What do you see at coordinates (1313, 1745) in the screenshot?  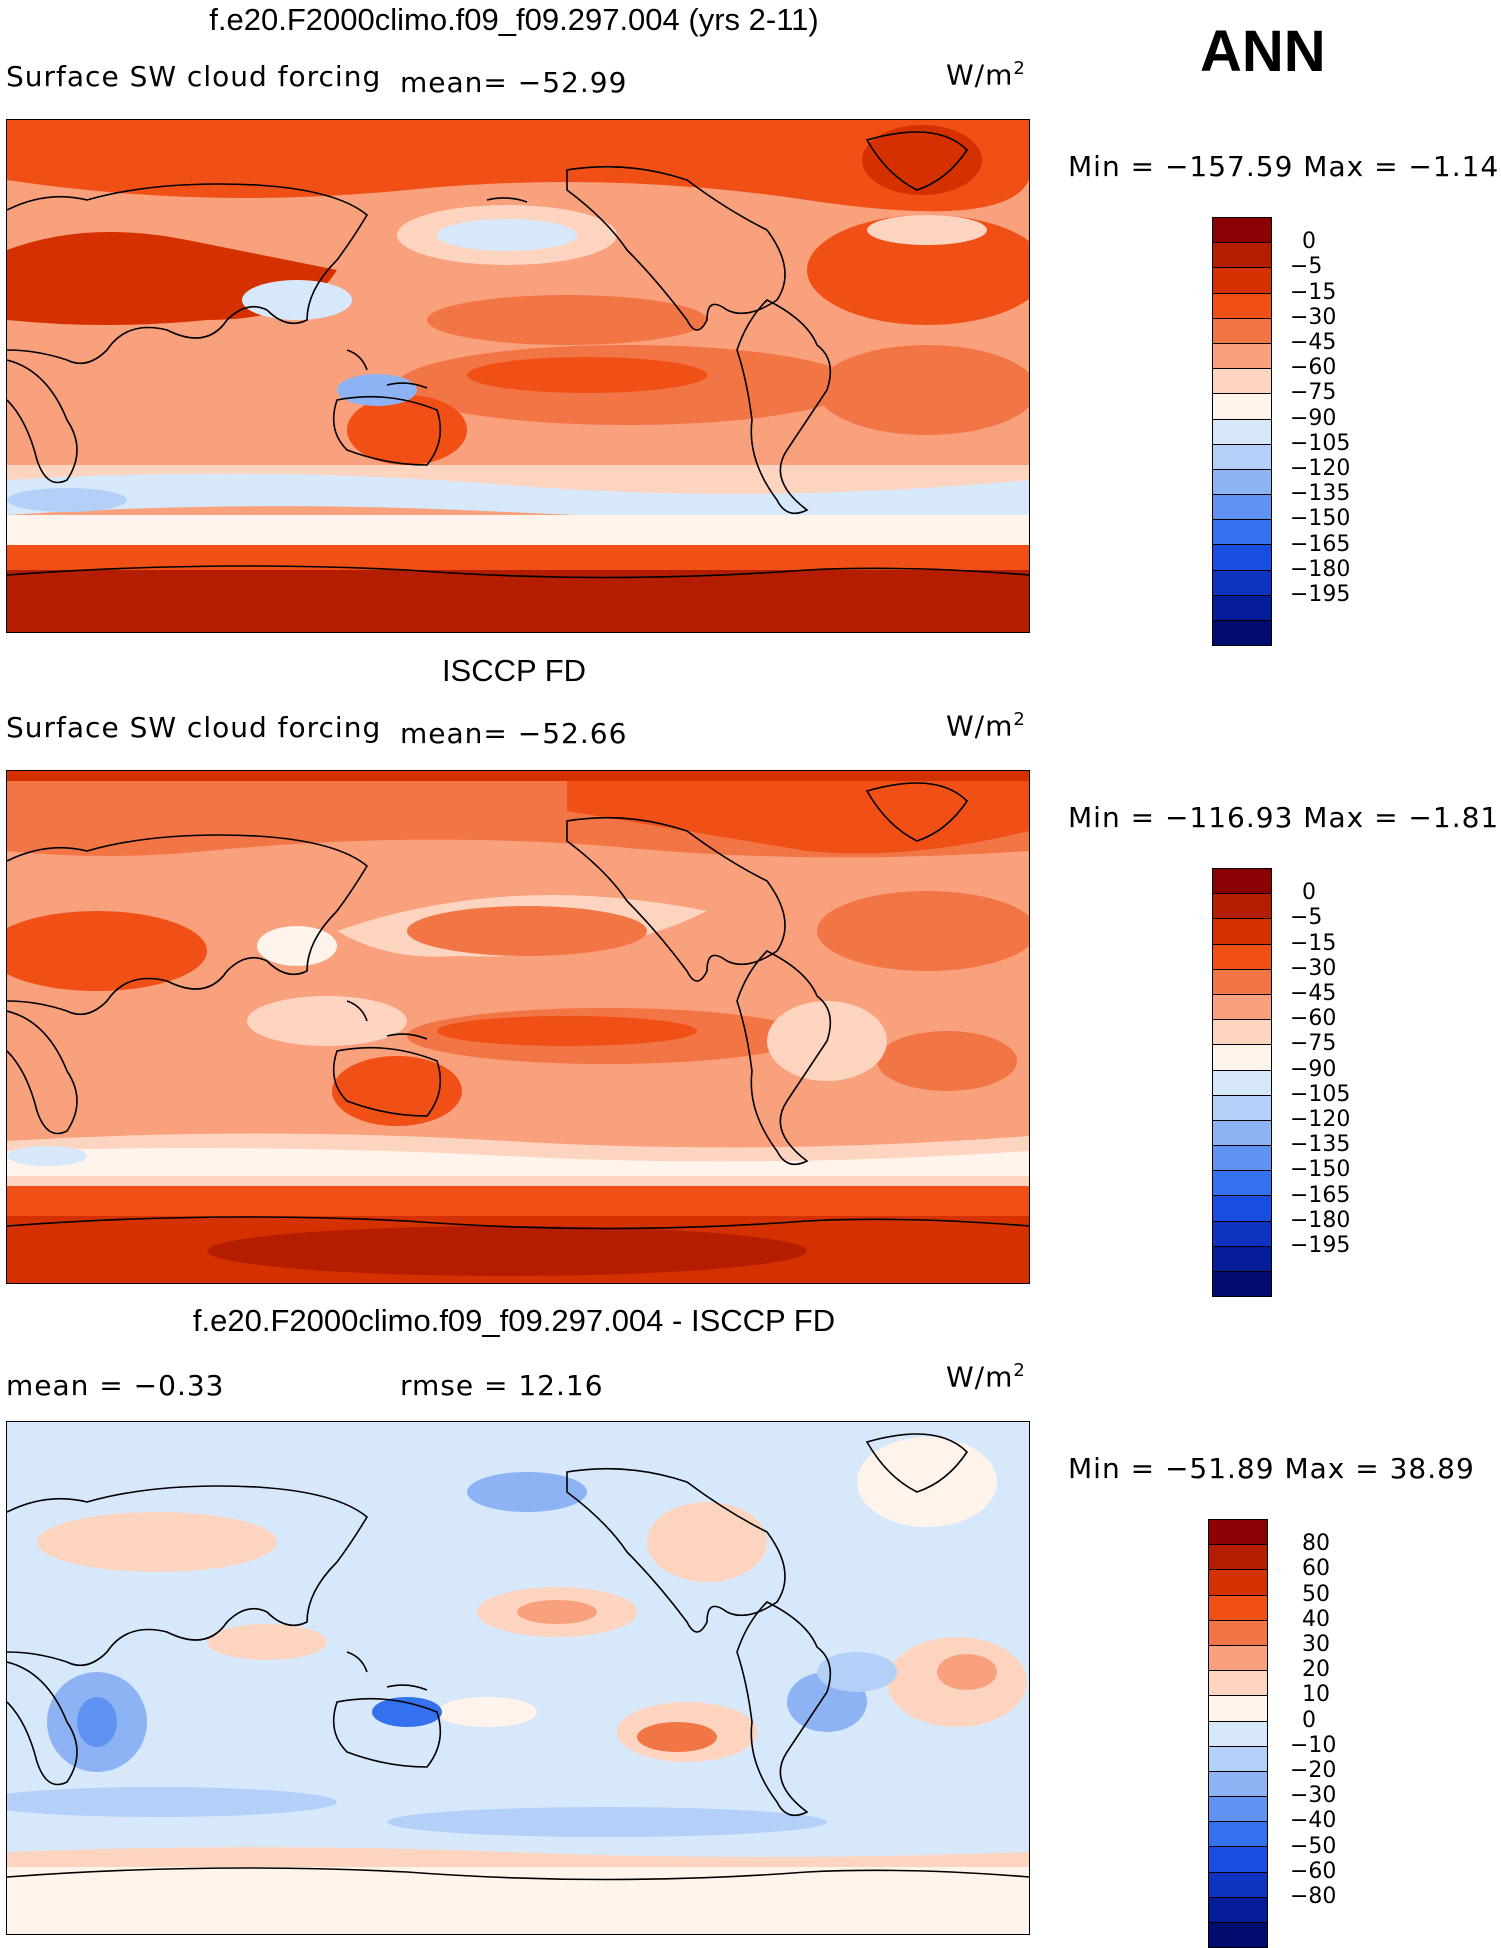 I see `colorbar-tick-label: −10` at bounding box center [1313, 1745].